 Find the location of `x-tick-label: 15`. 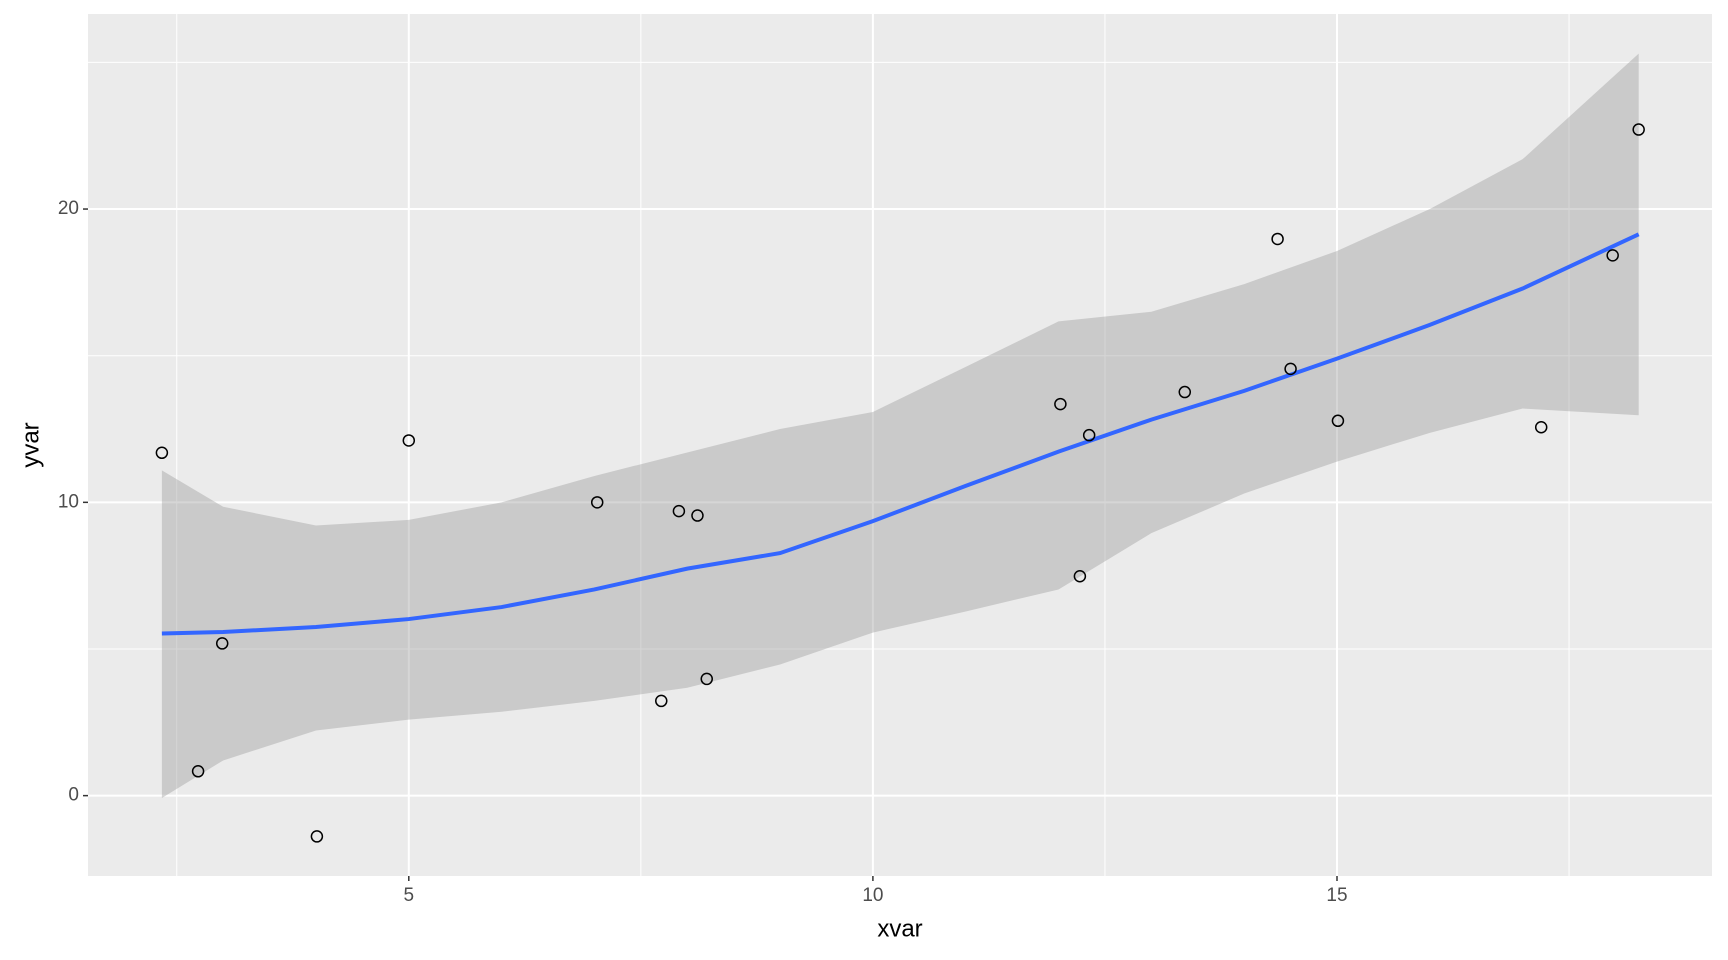

x-tick-label: 15 is located at coordinates (1336, 895).